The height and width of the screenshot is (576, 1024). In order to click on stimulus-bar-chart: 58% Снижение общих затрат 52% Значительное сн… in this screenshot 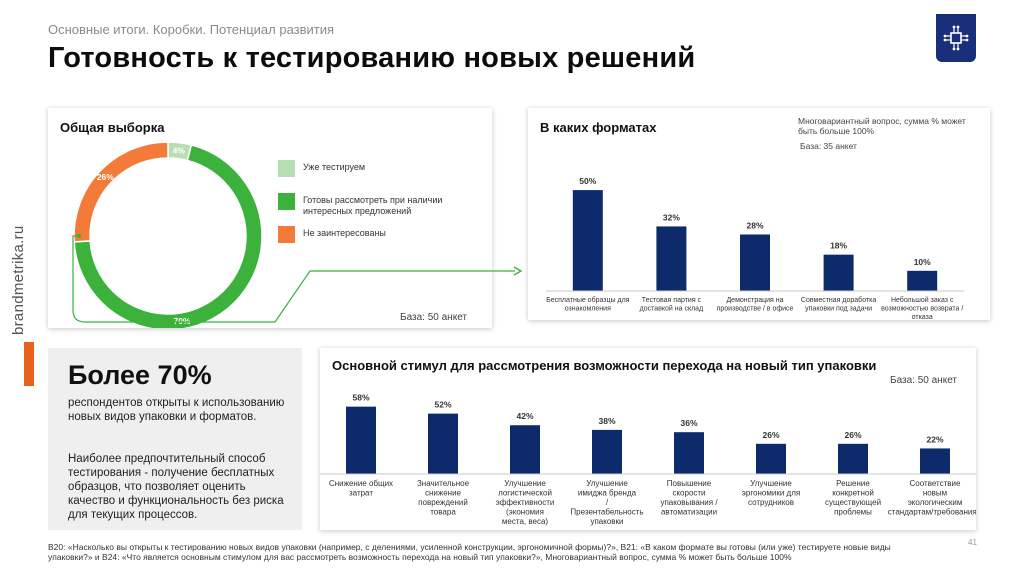, I will do `click(648, 459)`.